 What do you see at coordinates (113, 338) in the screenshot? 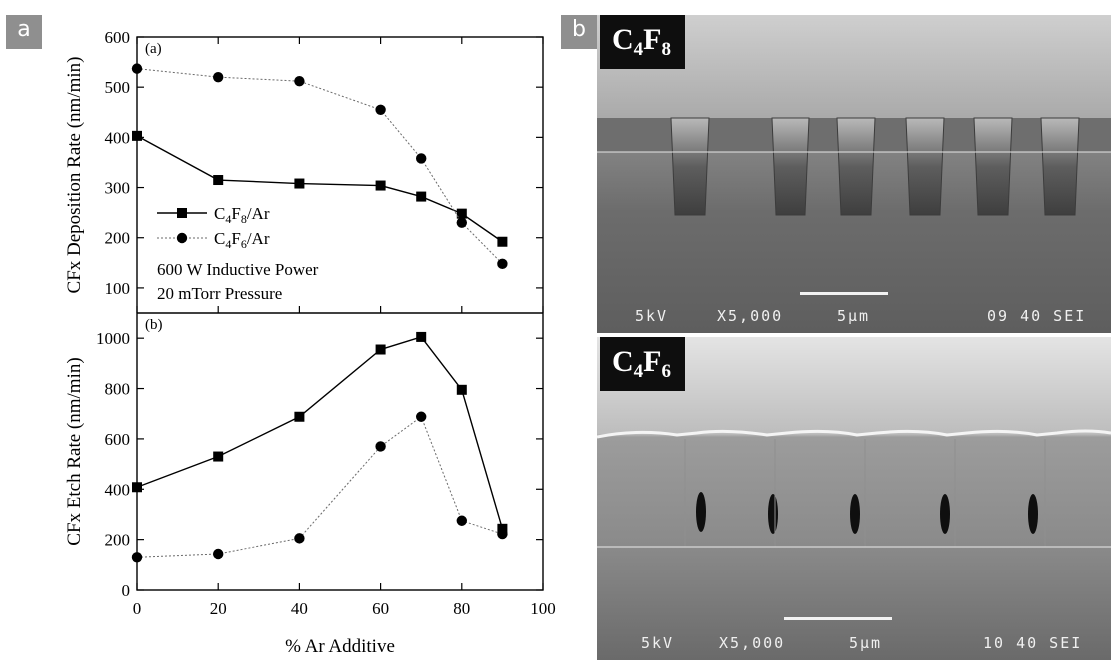
I see `y-tick-label: 1000` at bounding box center [113, 338].